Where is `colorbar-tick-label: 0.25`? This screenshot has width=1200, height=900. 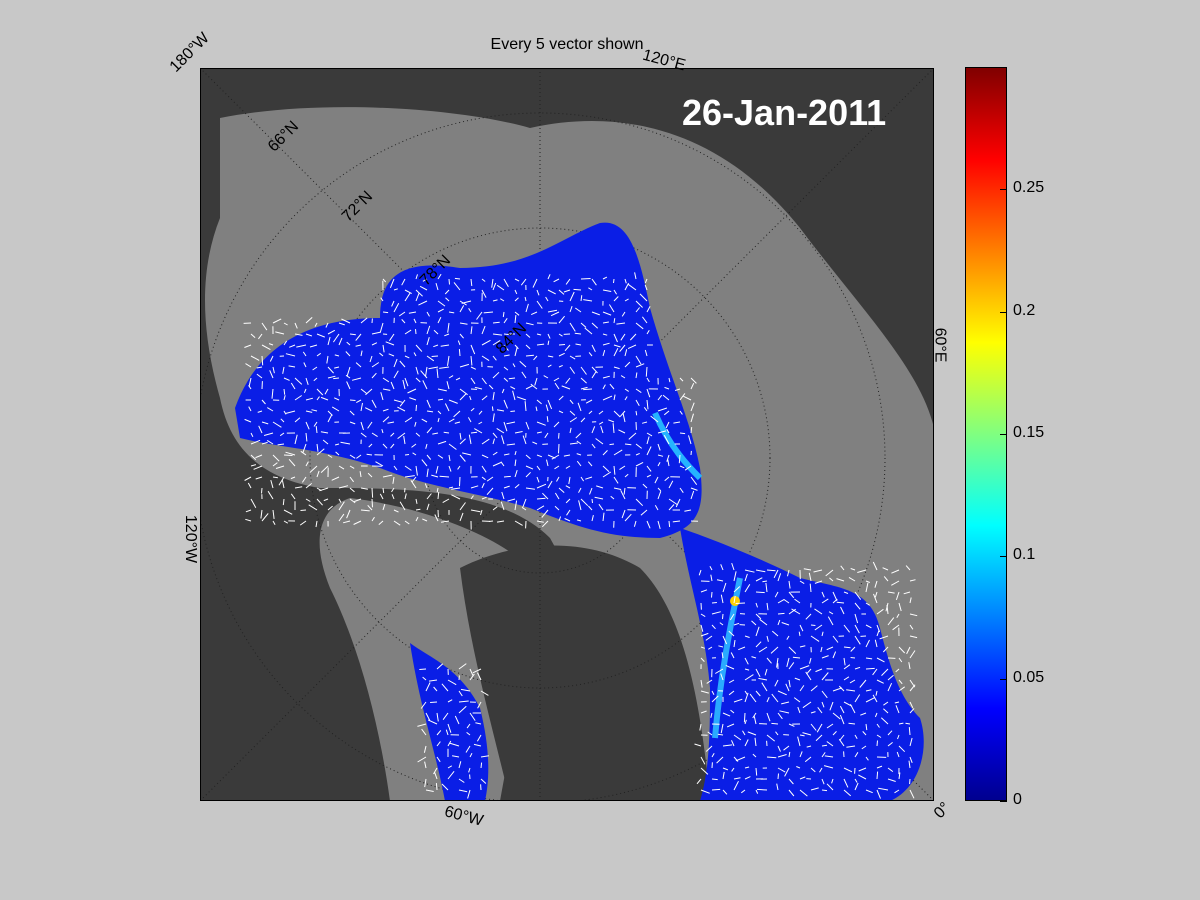 colorbar-tick-label: 0.25 is located at coordinates (1029, 188).